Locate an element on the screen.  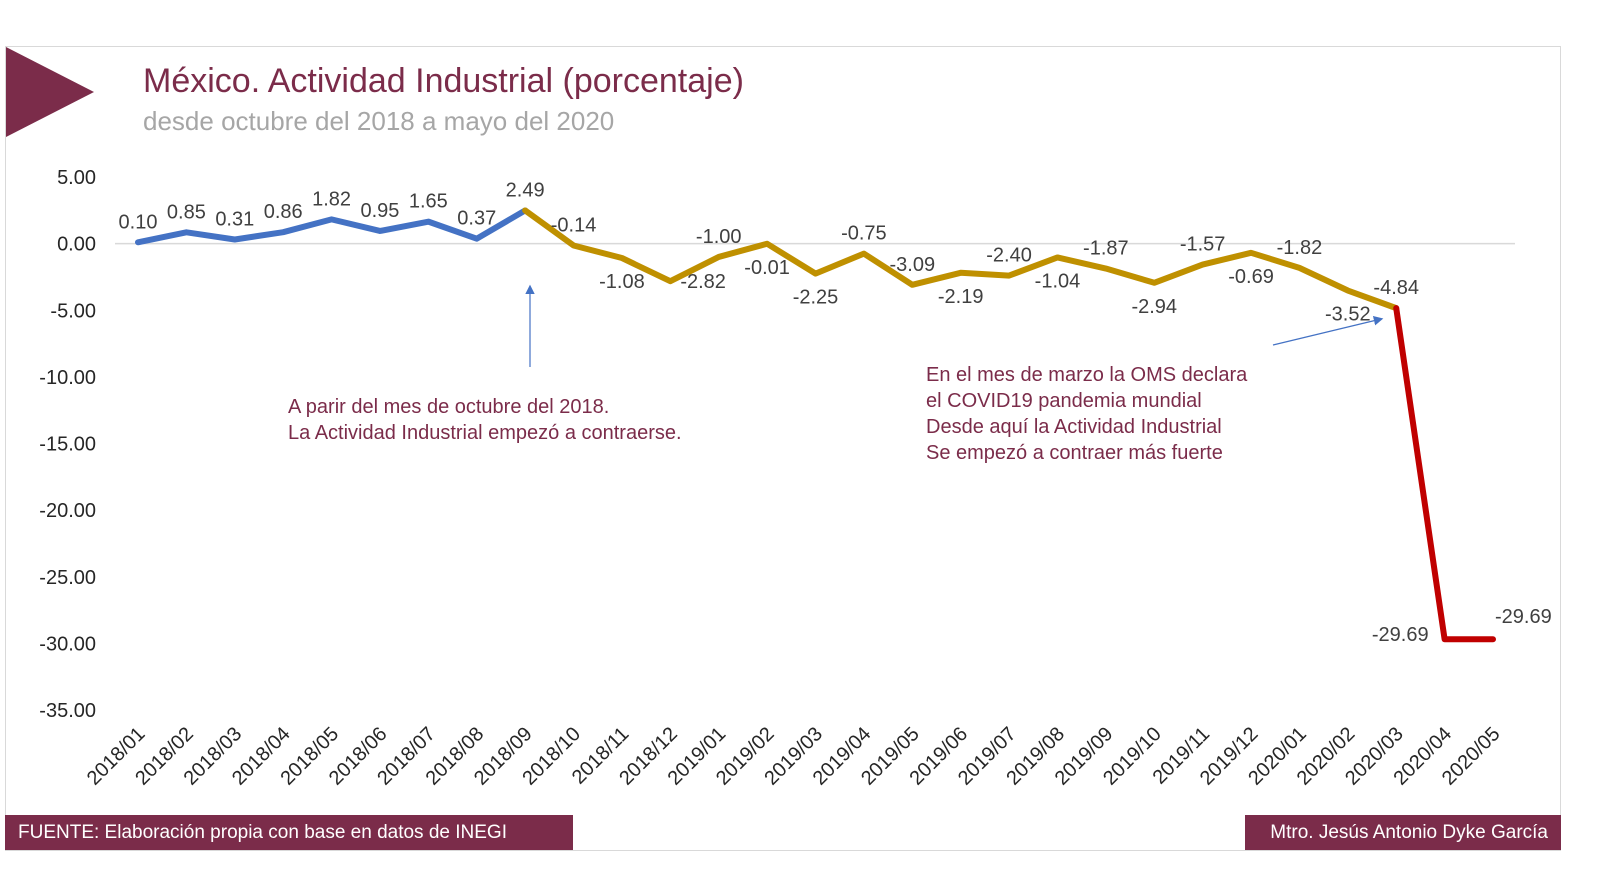
data-label: -2.25 is located at coordinates (816, 298).